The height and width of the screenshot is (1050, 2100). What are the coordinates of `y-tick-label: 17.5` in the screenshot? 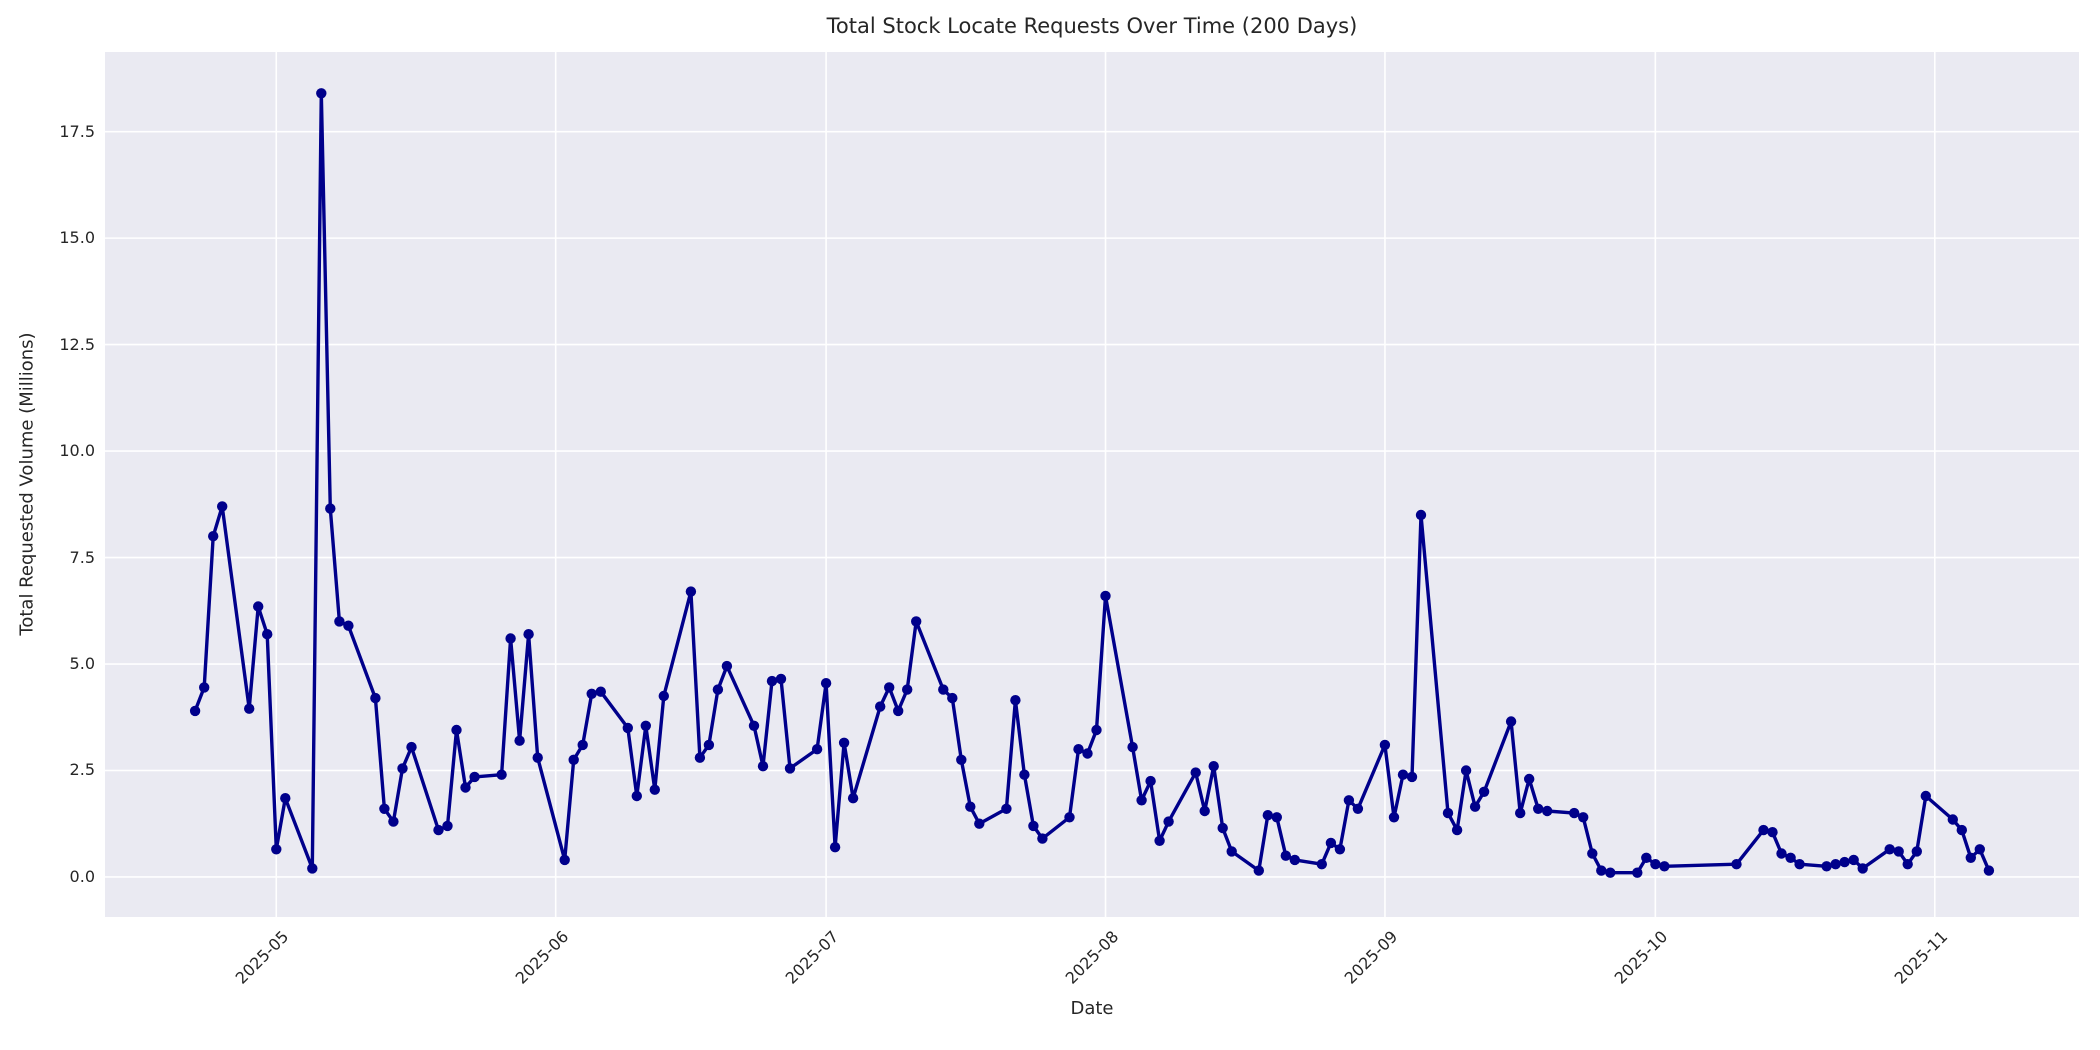 It's located at (77, 131).